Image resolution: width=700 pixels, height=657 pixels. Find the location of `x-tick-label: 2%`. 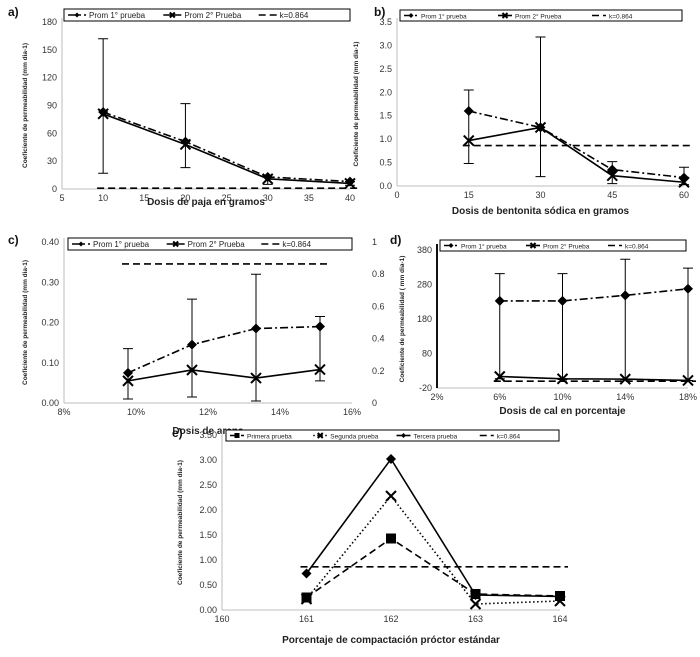

x-tick-label: 2% is located at coordinates (436, 397).